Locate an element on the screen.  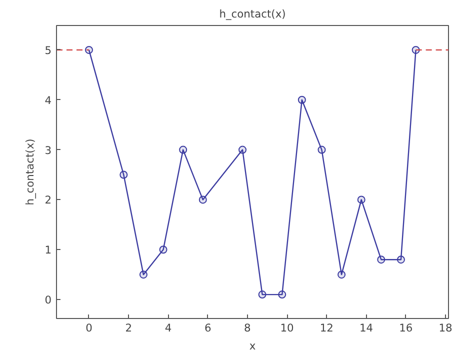
x-tick-label: 14 is located at coordinates (367, 328).